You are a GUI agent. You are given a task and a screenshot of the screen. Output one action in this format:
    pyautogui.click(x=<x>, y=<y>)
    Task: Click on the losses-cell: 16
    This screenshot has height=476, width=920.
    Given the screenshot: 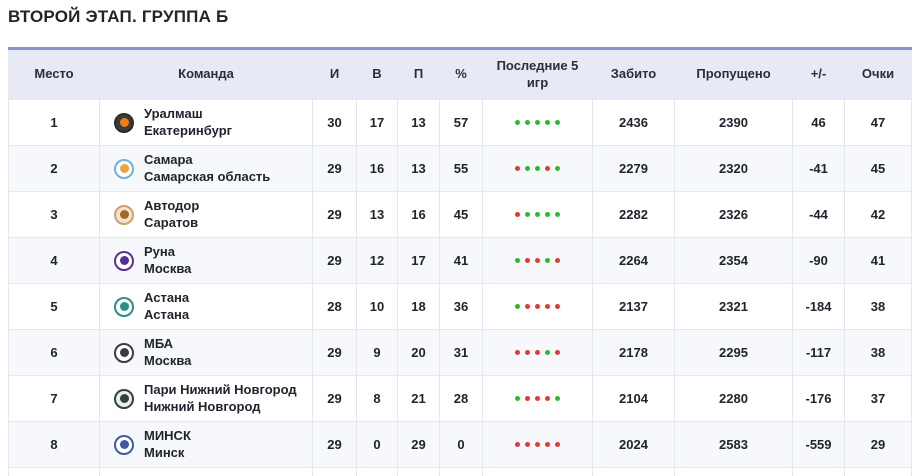 What is the action you would take?
    pyautogui.click(x=419, y=215)
    